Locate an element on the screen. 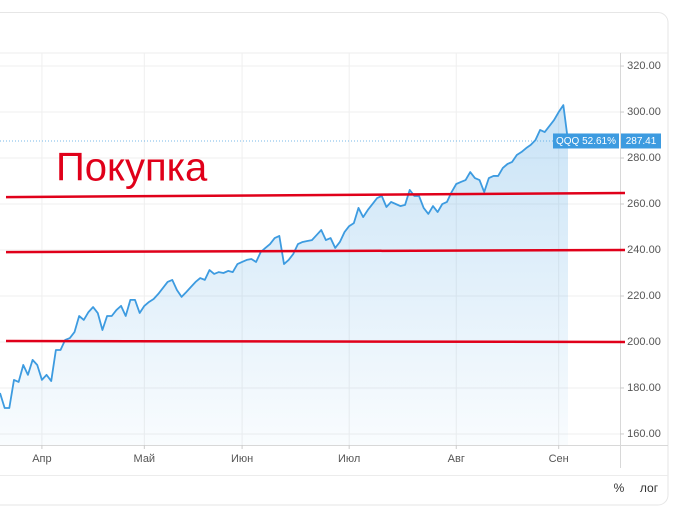 This screenshot has width=682, height=515. y-tick-label: 260.00 is located at coordinates (644, 204).